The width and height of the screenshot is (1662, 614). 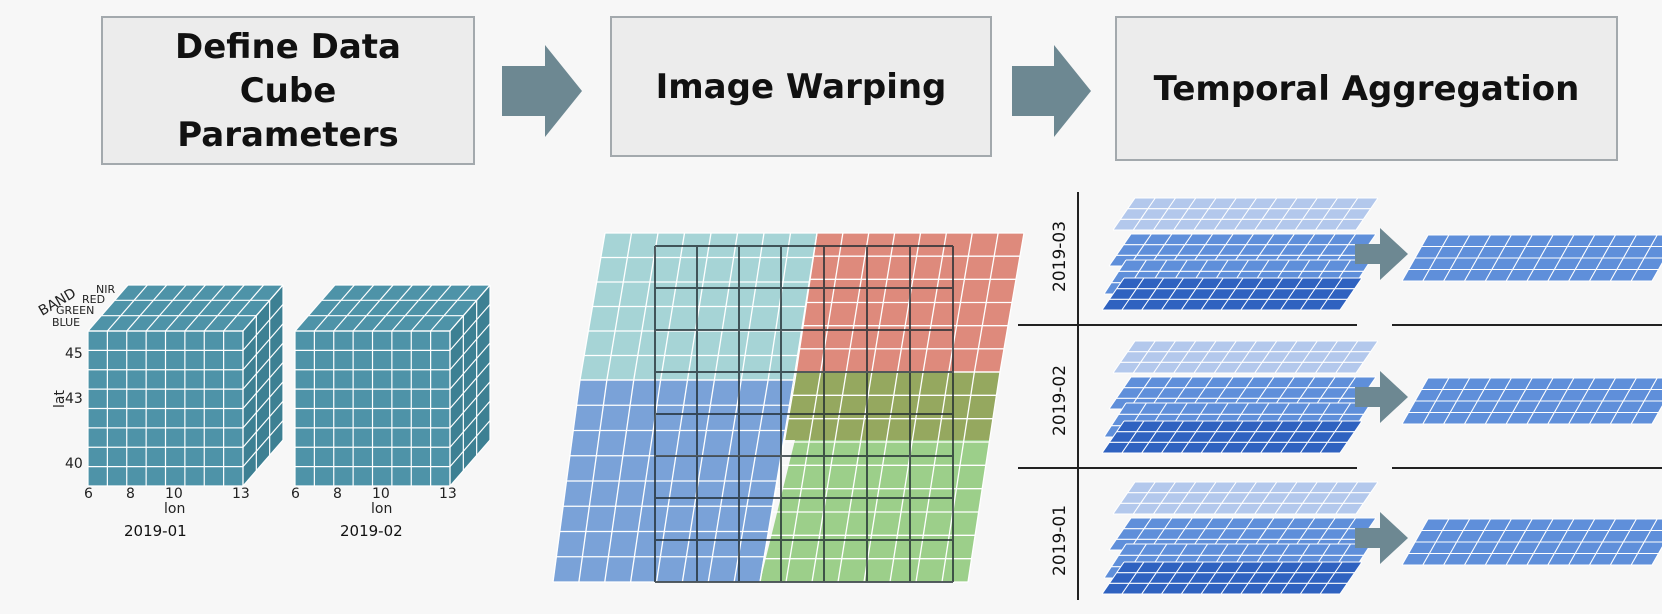 I want to click on period-label-2019-03: 2019-03, so click(x=1060, y=256).